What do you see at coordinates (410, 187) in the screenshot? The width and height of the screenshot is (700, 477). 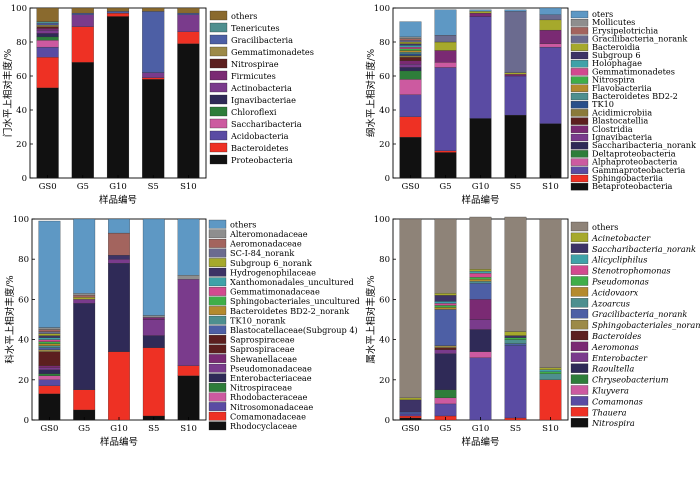 I see `x-tick-label: GS0` at bounding box center [410, 187].